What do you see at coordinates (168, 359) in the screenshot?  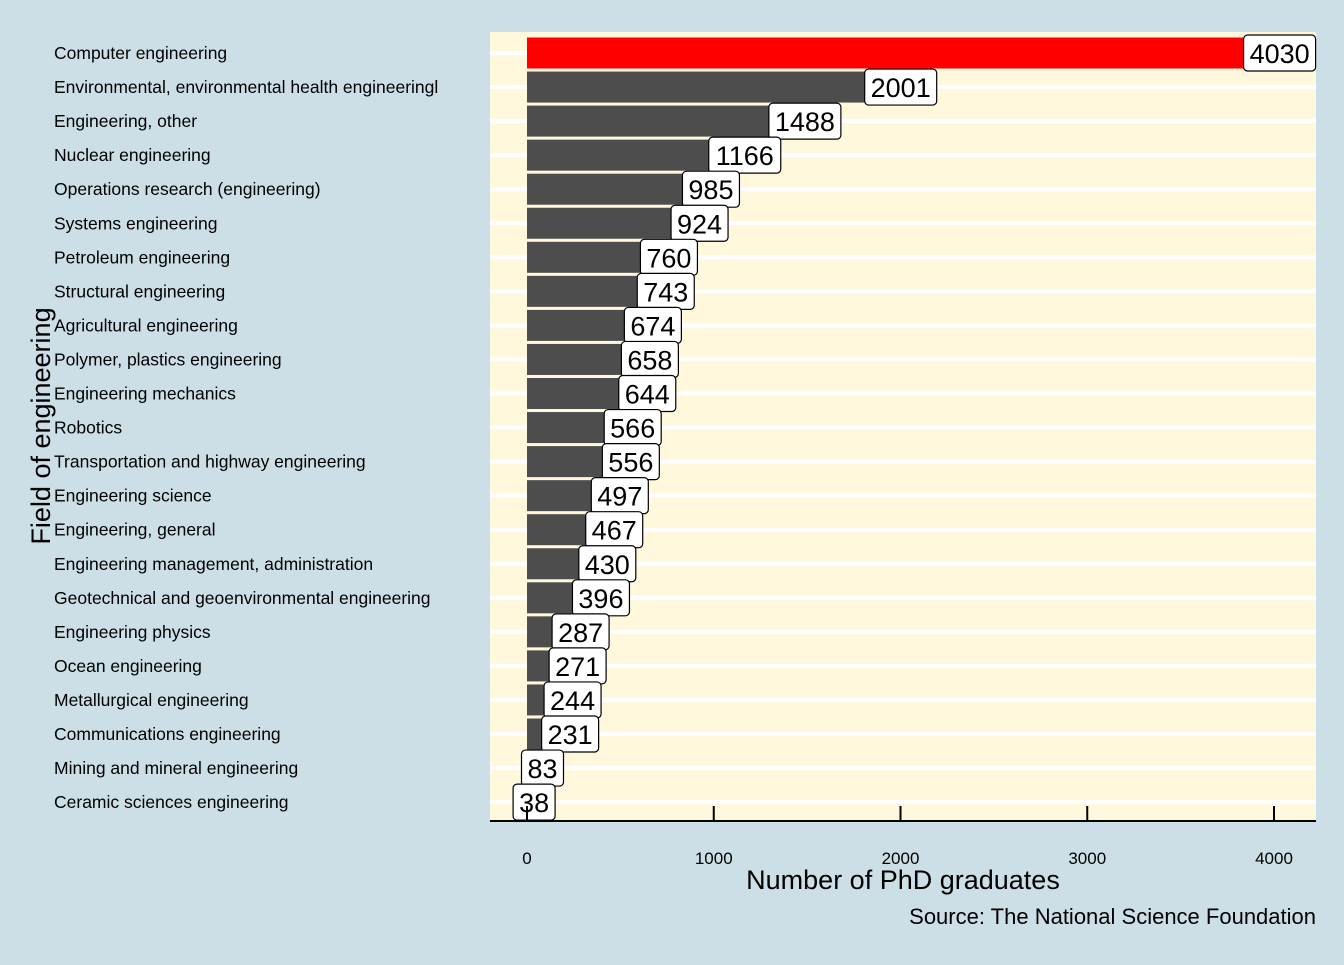 I see `category-label: Polymer, plastics engineering` at bounding box center [168, 359].